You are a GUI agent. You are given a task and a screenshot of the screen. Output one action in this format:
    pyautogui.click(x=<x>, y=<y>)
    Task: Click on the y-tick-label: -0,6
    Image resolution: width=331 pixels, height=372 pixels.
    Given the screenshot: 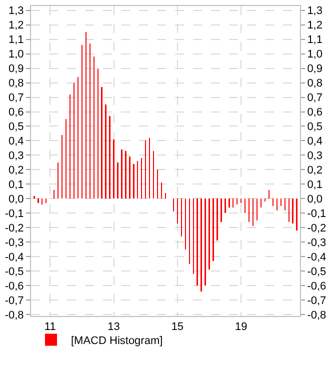 What is the action you would take?
    pyautogui.click(x=14, y=286)
    